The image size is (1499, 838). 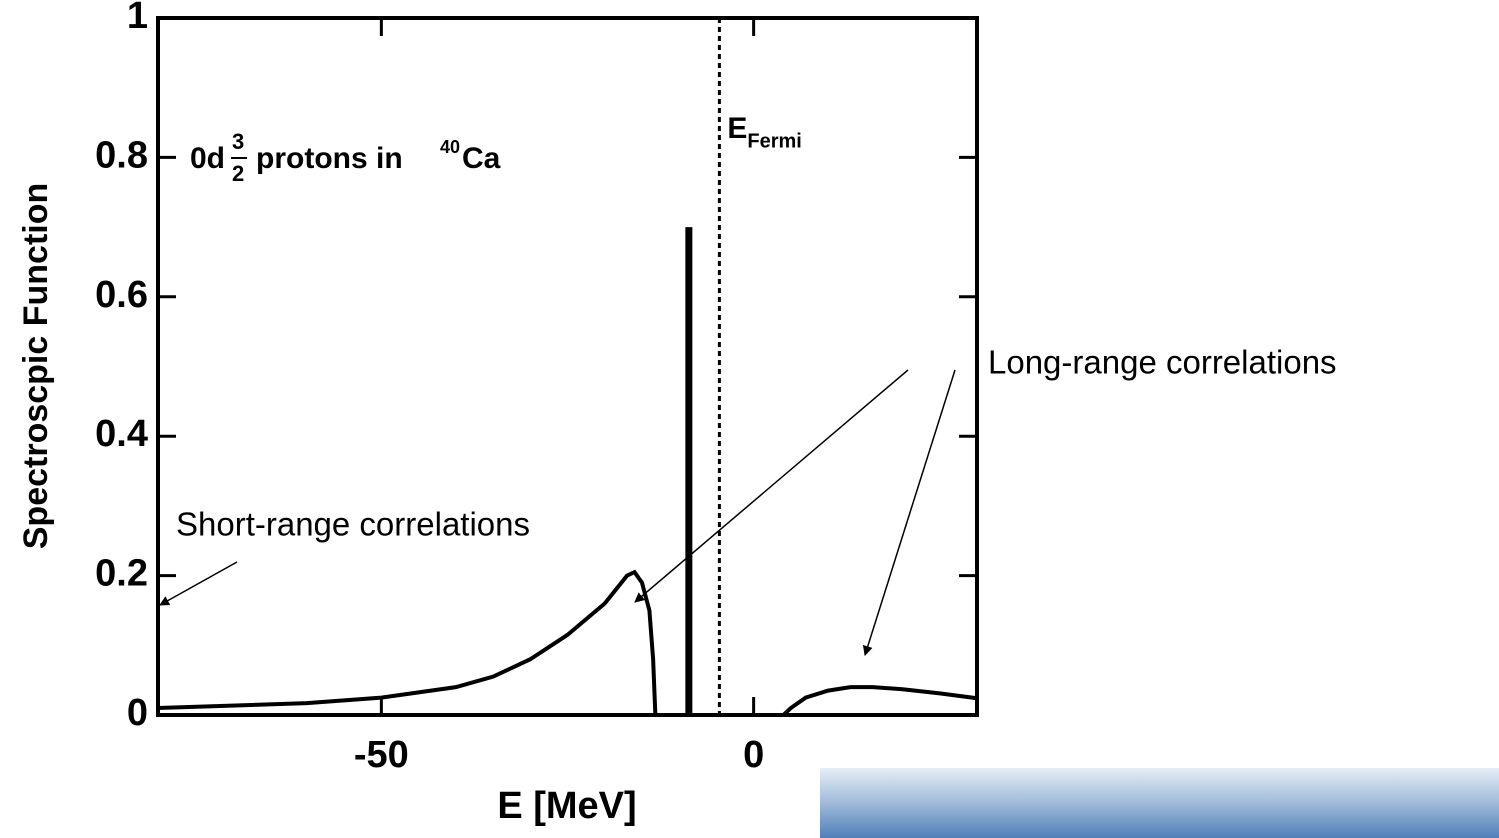 I want to click on x-tick-label: -50, so click(x=381, y=755).